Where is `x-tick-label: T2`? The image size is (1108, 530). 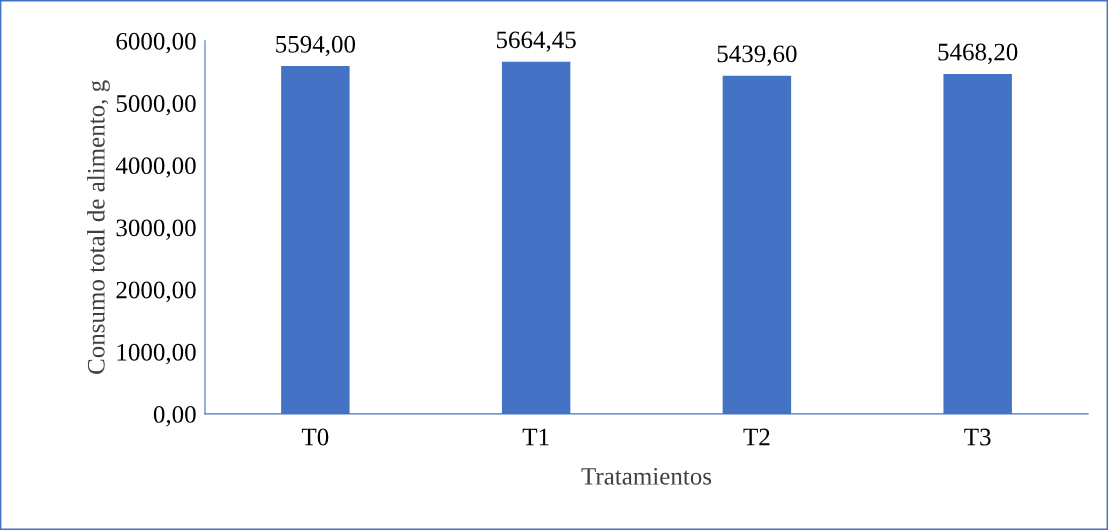 x-tick-label: T2 is located at coordinates (756, 437).